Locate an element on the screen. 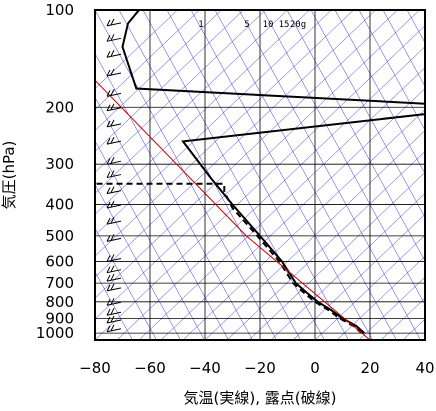 Image resolution: width=436 pixels, height=411 pixels. x-tick-label: 20 is located at coordinates (369, 368).